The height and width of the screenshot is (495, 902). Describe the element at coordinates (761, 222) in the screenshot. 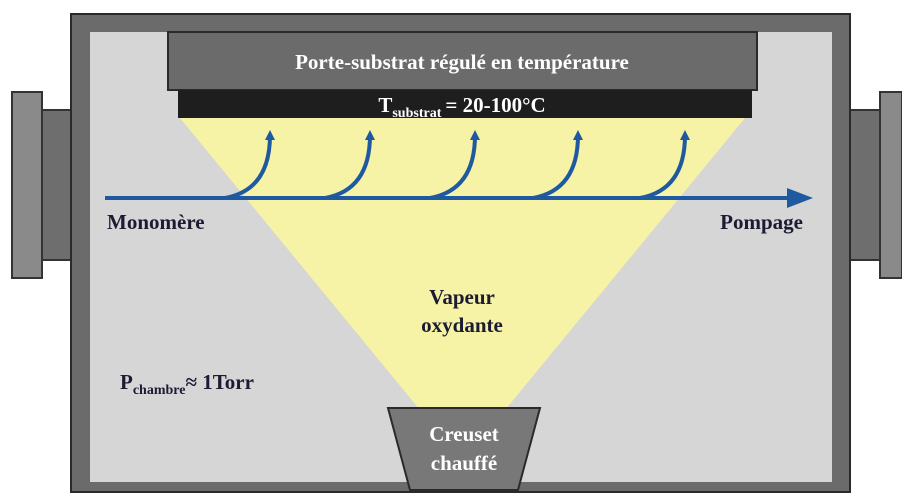

I see `outlet-label: Pompage` at that location.